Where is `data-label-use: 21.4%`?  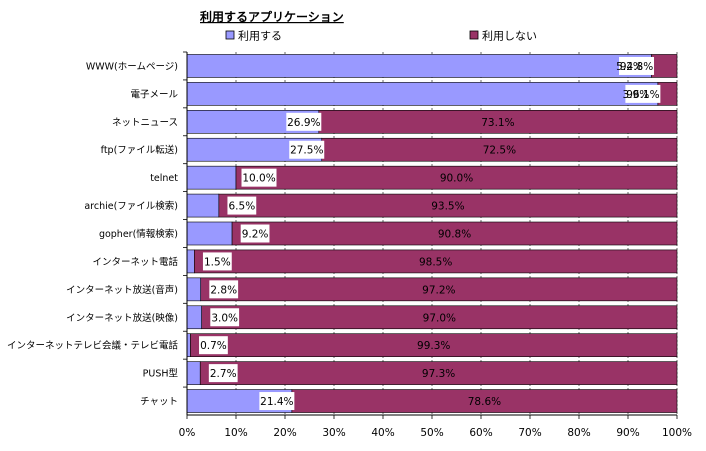
data-label-use: 21.4% is located at coordinates (276, 402).